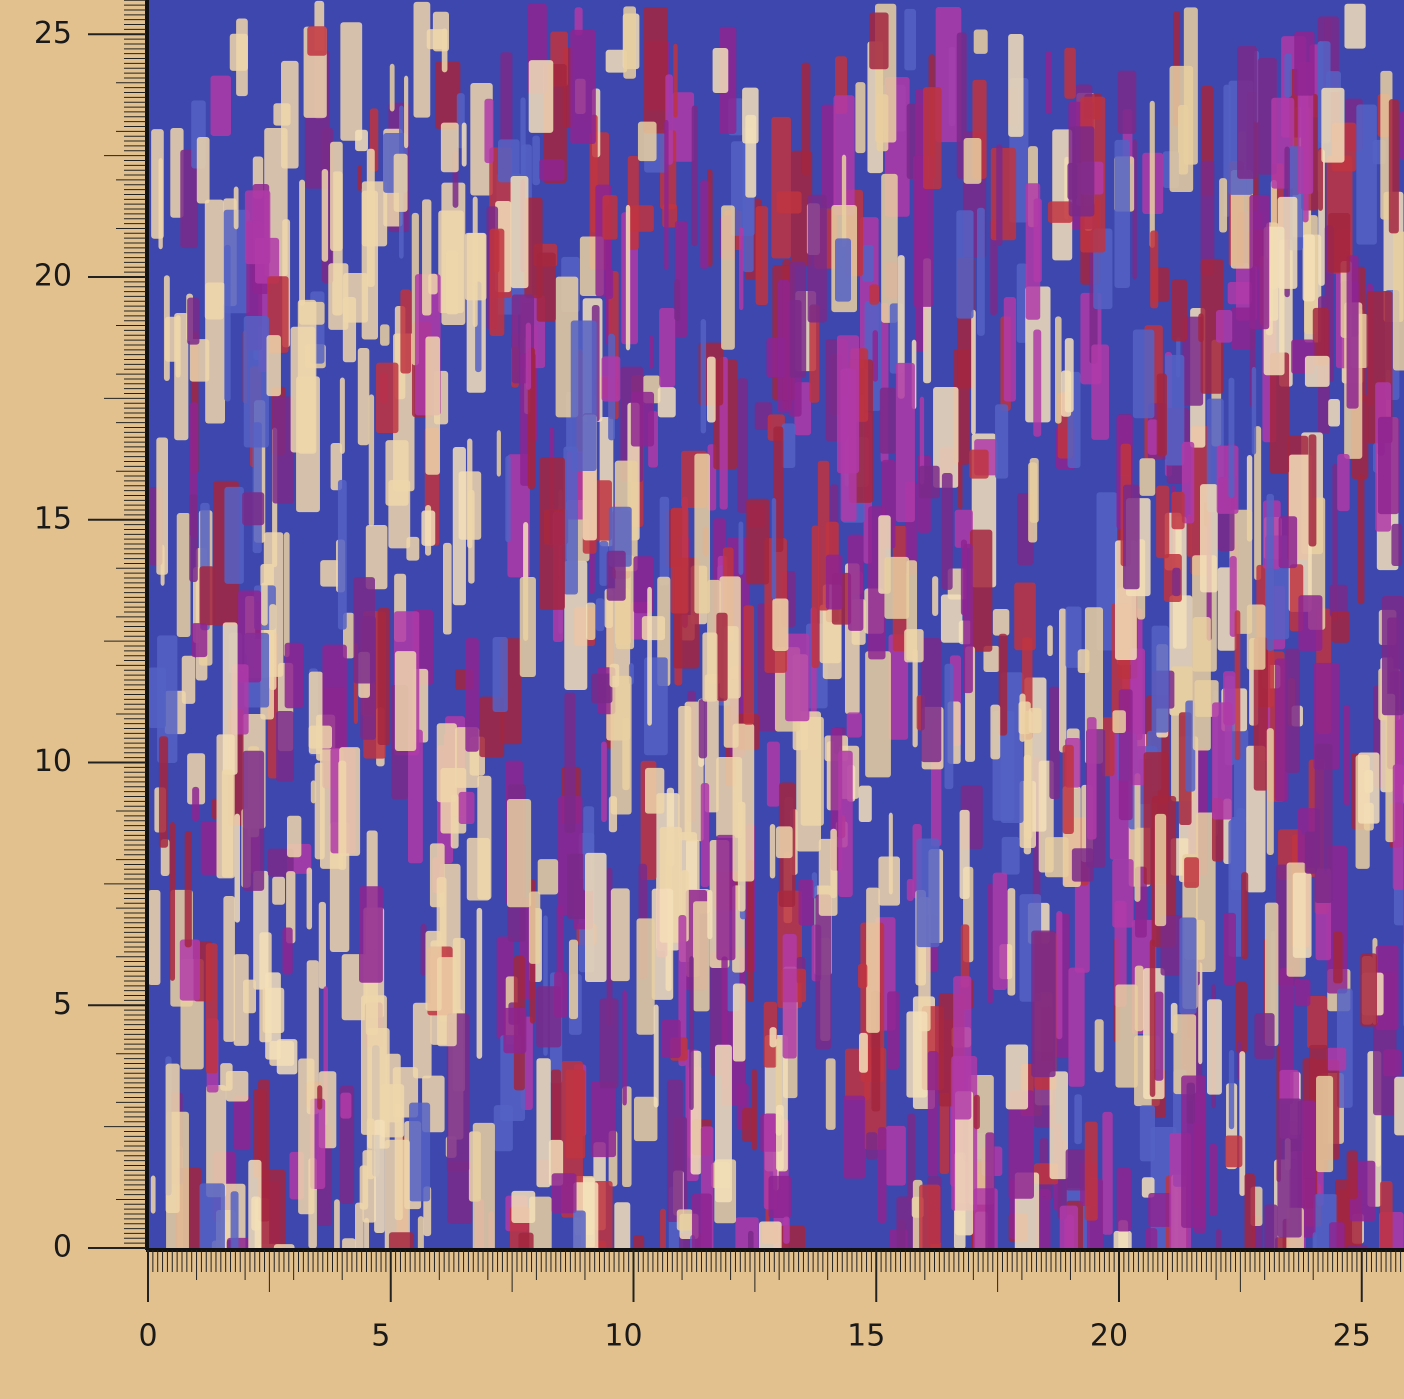  I want to click on x-ruler-label: 5, so click(380, 1336).